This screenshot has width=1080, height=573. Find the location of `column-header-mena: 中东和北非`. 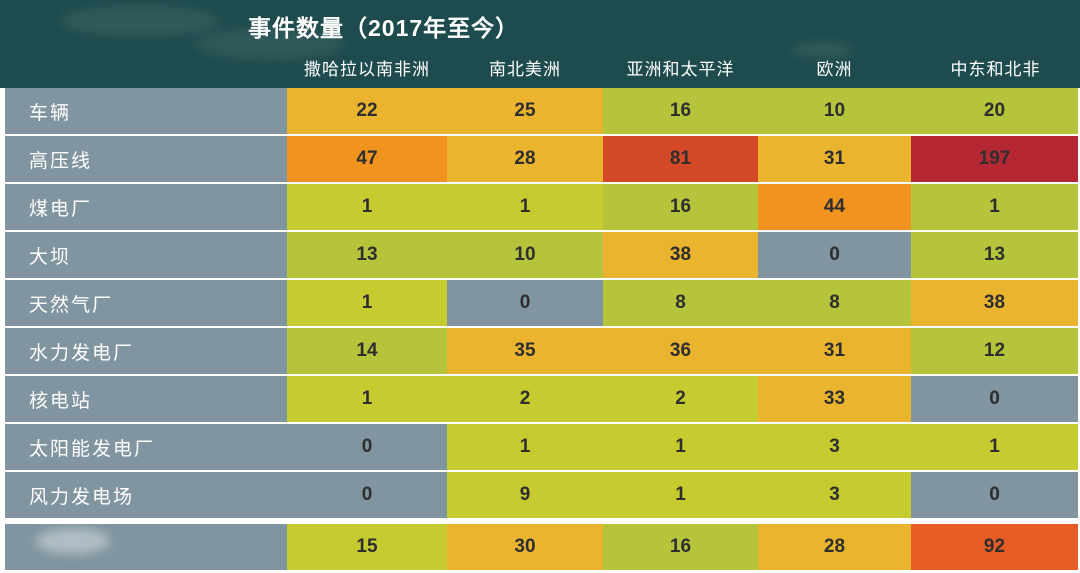

column-header-mena: 中东和北非 is located at coordinates (995, 69).